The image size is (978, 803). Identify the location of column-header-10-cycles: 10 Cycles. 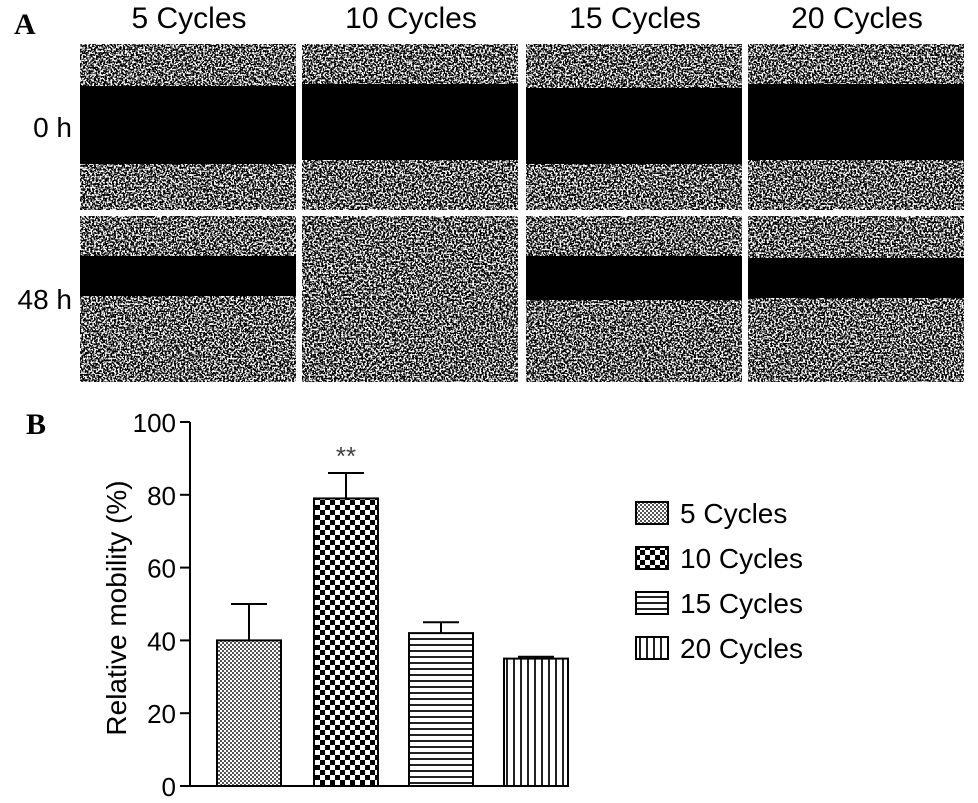
(411, 18).